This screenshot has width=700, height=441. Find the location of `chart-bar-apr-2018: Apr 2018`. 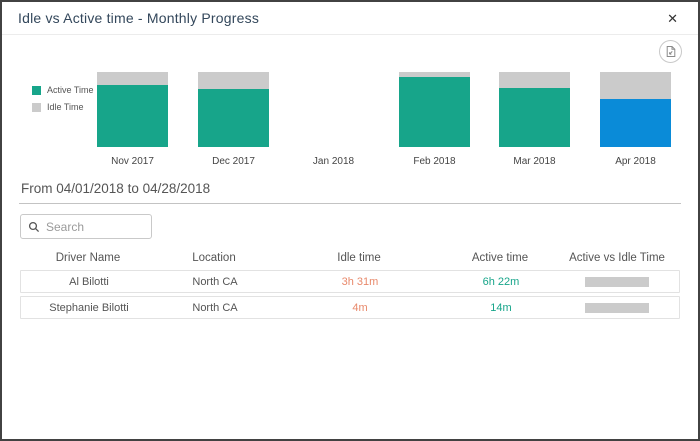

chart-bar-apr-2018: Apr 2018 is located at coordinates (635, 119).